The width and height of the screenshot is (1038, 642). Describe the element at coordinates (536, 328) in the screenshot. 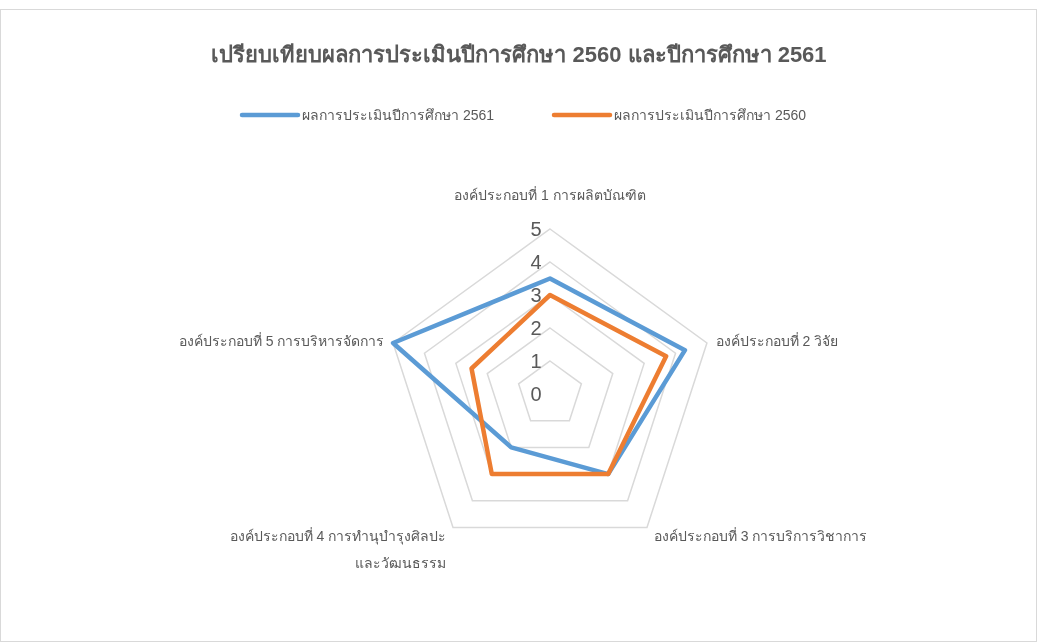

I see `y-tick-label: 2` at that location.